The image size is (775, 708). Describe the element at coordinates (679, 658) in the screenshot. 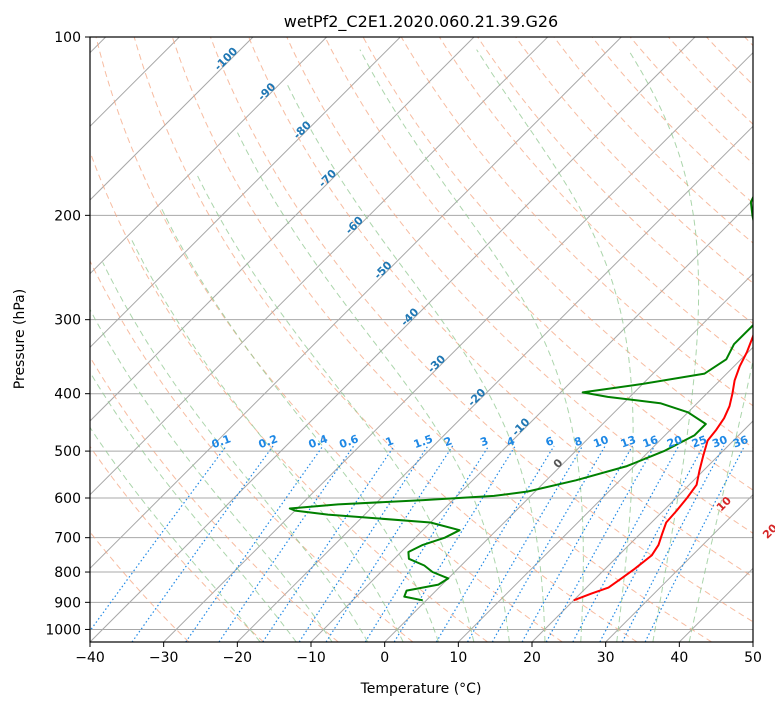

I see `x-tick-label: 40` at that location.